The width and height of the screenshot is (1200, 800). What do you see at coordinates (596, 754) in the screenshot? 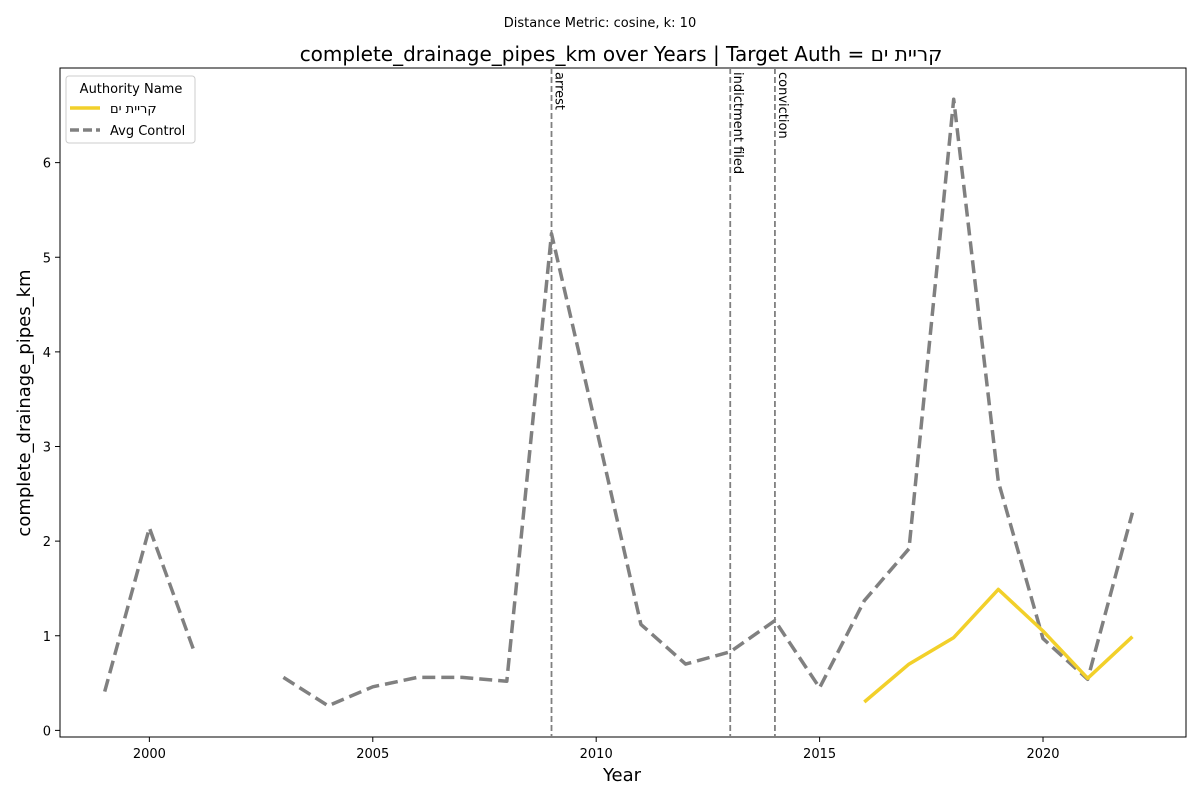
I see `x-tick-label: 2010` at bounding box center [596, 754].